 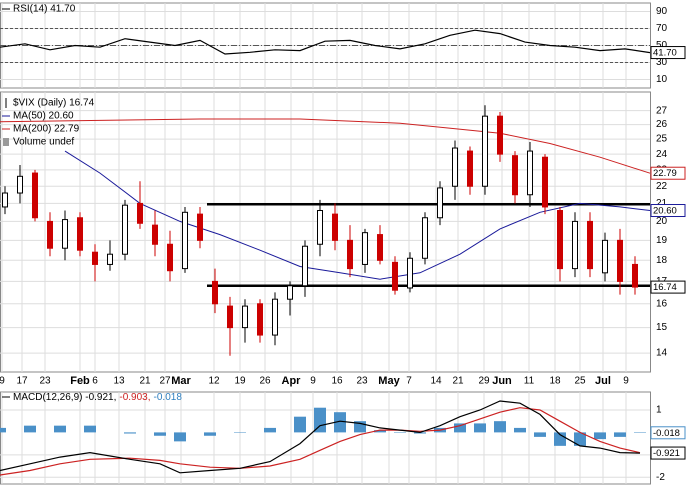 I want to click on y-tick-label: 50, so click(x=662, y=45).